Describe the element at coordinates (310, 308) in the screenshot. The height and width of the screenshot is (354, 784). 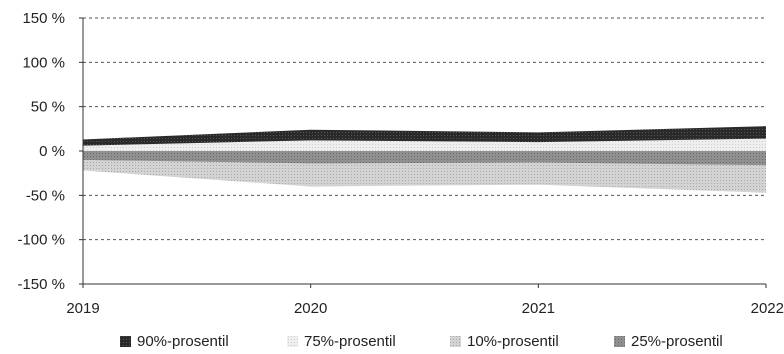
I see `x-tick-label: 2020` at that location.